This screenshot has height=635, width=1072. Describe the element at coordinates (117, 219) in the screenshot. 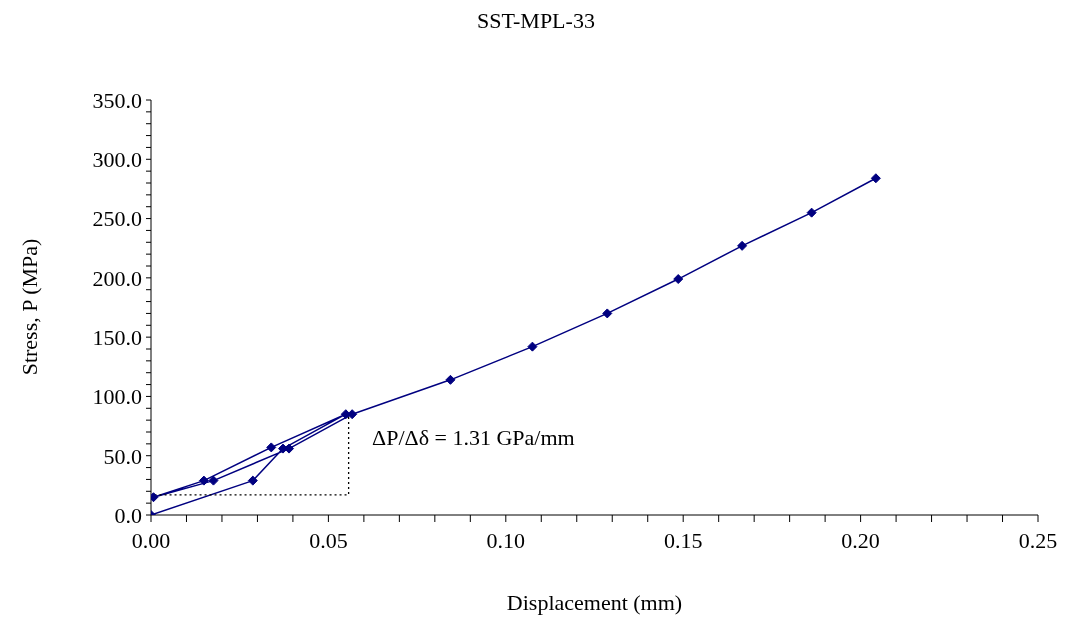

I see `y-tick-label: 250.0` at that location.